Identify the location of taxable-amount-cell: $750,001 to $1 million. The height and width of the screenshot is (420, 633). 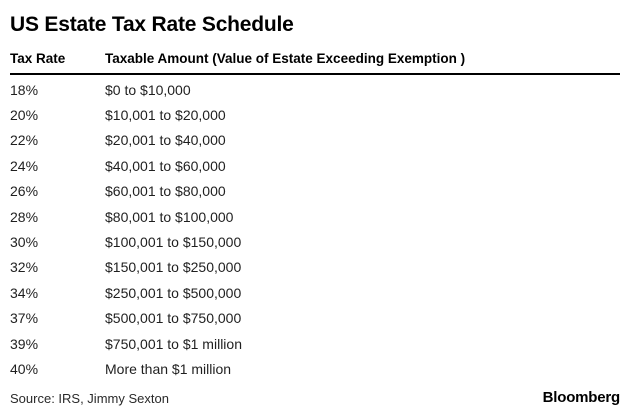
(173, 343).